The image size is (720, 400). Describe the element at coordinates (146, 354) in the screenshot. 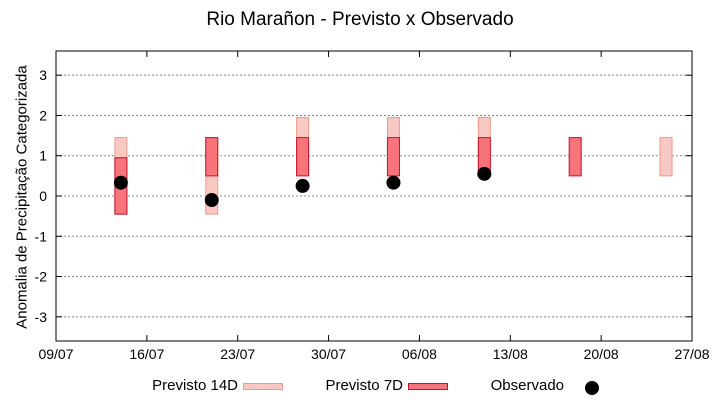

I see `x-tick-label: 16/07` at that location.